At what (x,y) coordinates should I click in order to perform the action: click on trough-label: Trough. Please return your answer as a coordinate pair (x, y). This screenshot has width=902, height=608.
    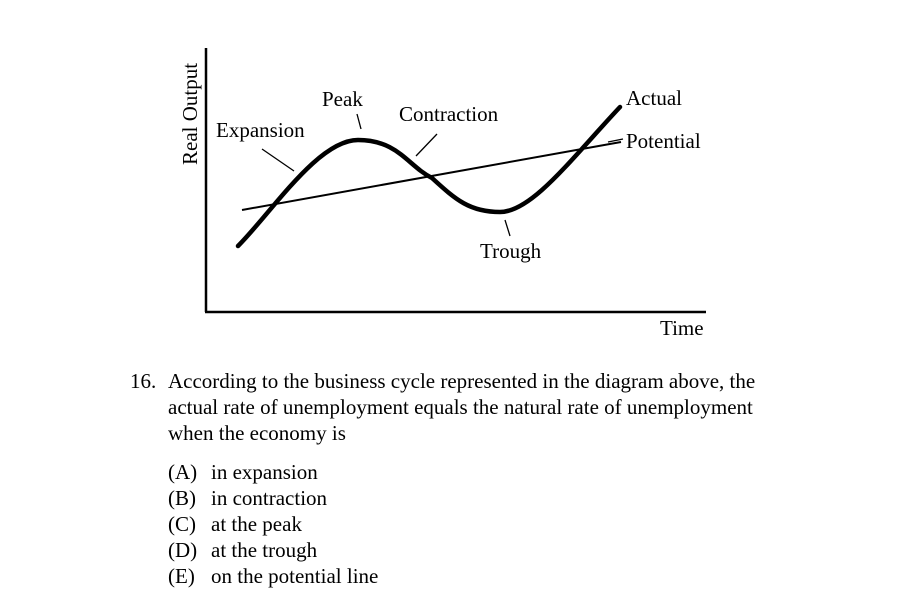
    Looking at the image, I should click on (511, 251).